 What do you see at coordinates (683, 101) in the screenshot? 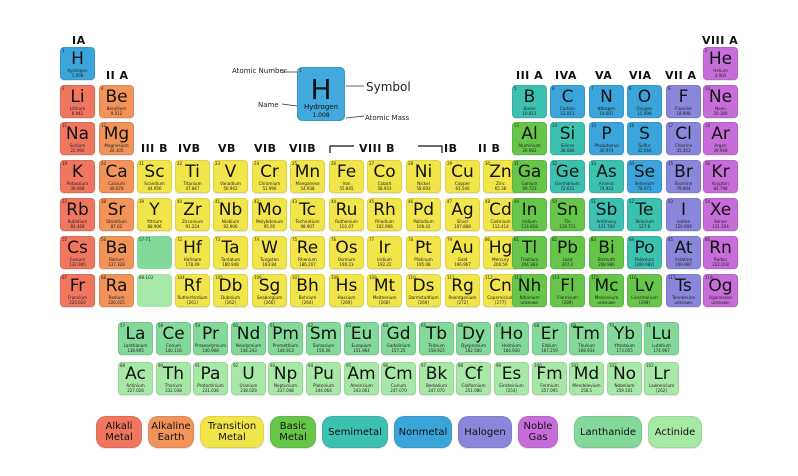
I see `element-cell-f: 9 F Fluorine 18.998` at bounding box center [683, 101].